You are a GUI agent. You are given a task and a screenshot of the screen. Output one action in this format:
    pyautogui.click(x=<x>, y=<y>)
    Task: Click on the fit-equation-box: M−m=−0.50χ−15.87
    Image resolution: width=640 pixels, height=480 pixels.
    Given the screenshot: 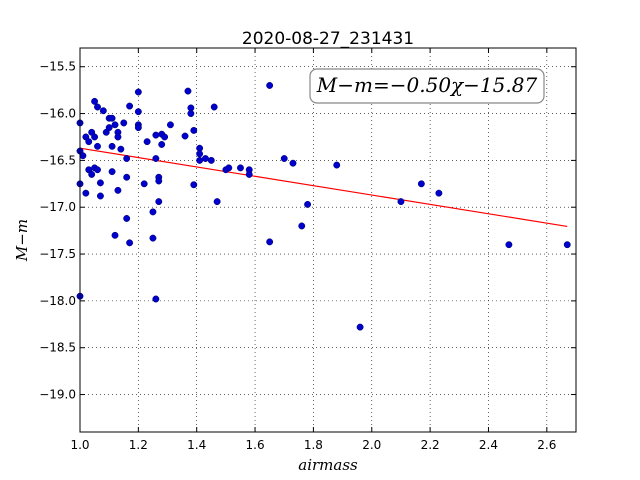 What is the action you would take?
    pyautogui.click(x=427, y=86)
    